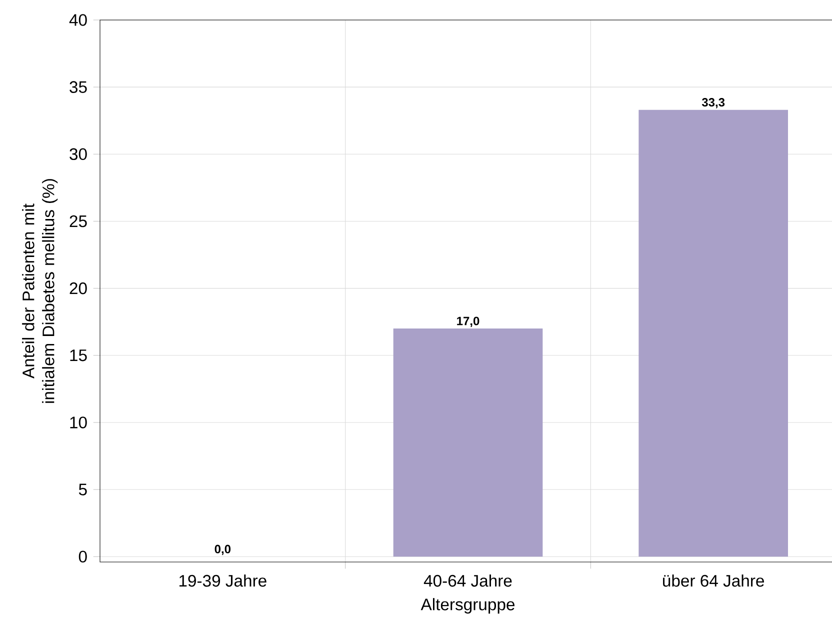 This screenshot has width=832, height=630. Describe the element at coordinates (78, 288) in the screenshot. I see `y-tick-label: 20` at that location.